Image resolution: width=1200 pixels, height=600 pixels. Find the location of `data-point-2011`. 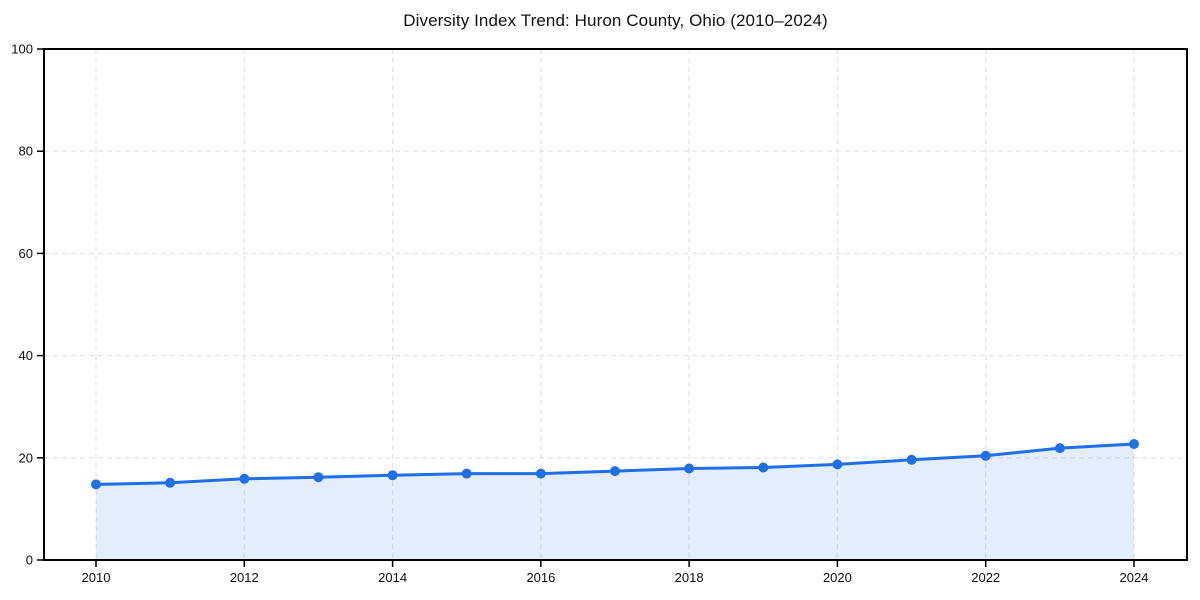

data-point-2011 is located at coordinates (170, 482).